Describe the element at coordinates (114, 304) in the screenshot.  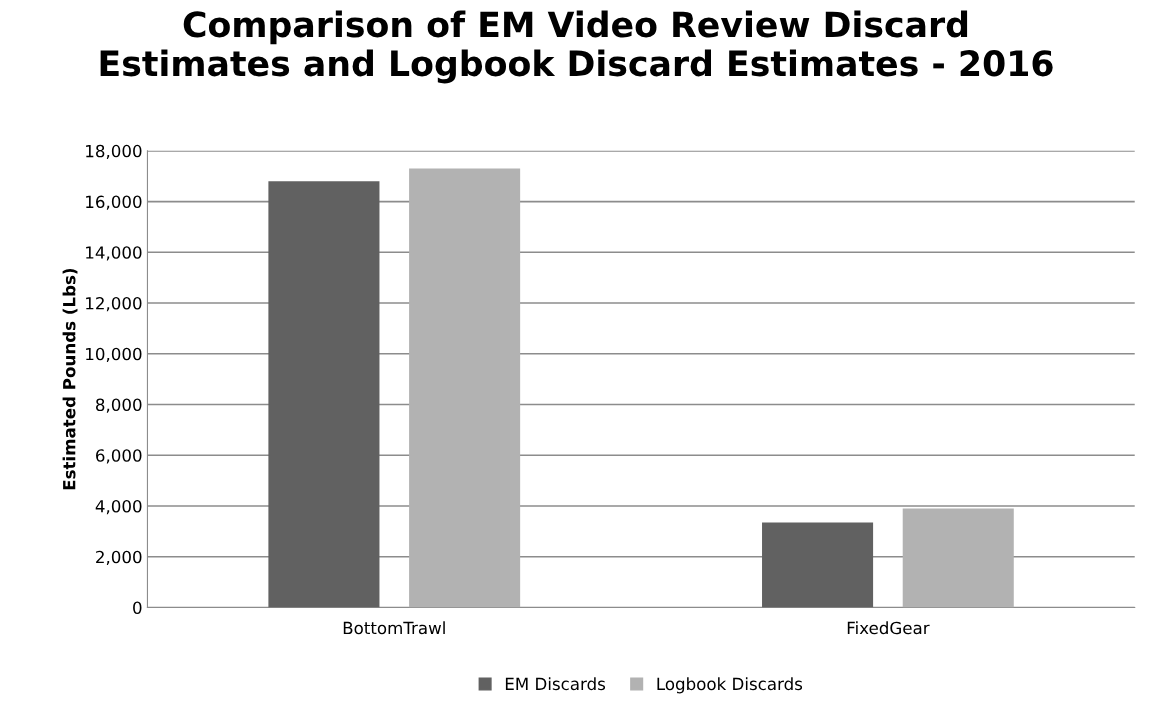
I see `y-tick-label: 12,000` at that location.